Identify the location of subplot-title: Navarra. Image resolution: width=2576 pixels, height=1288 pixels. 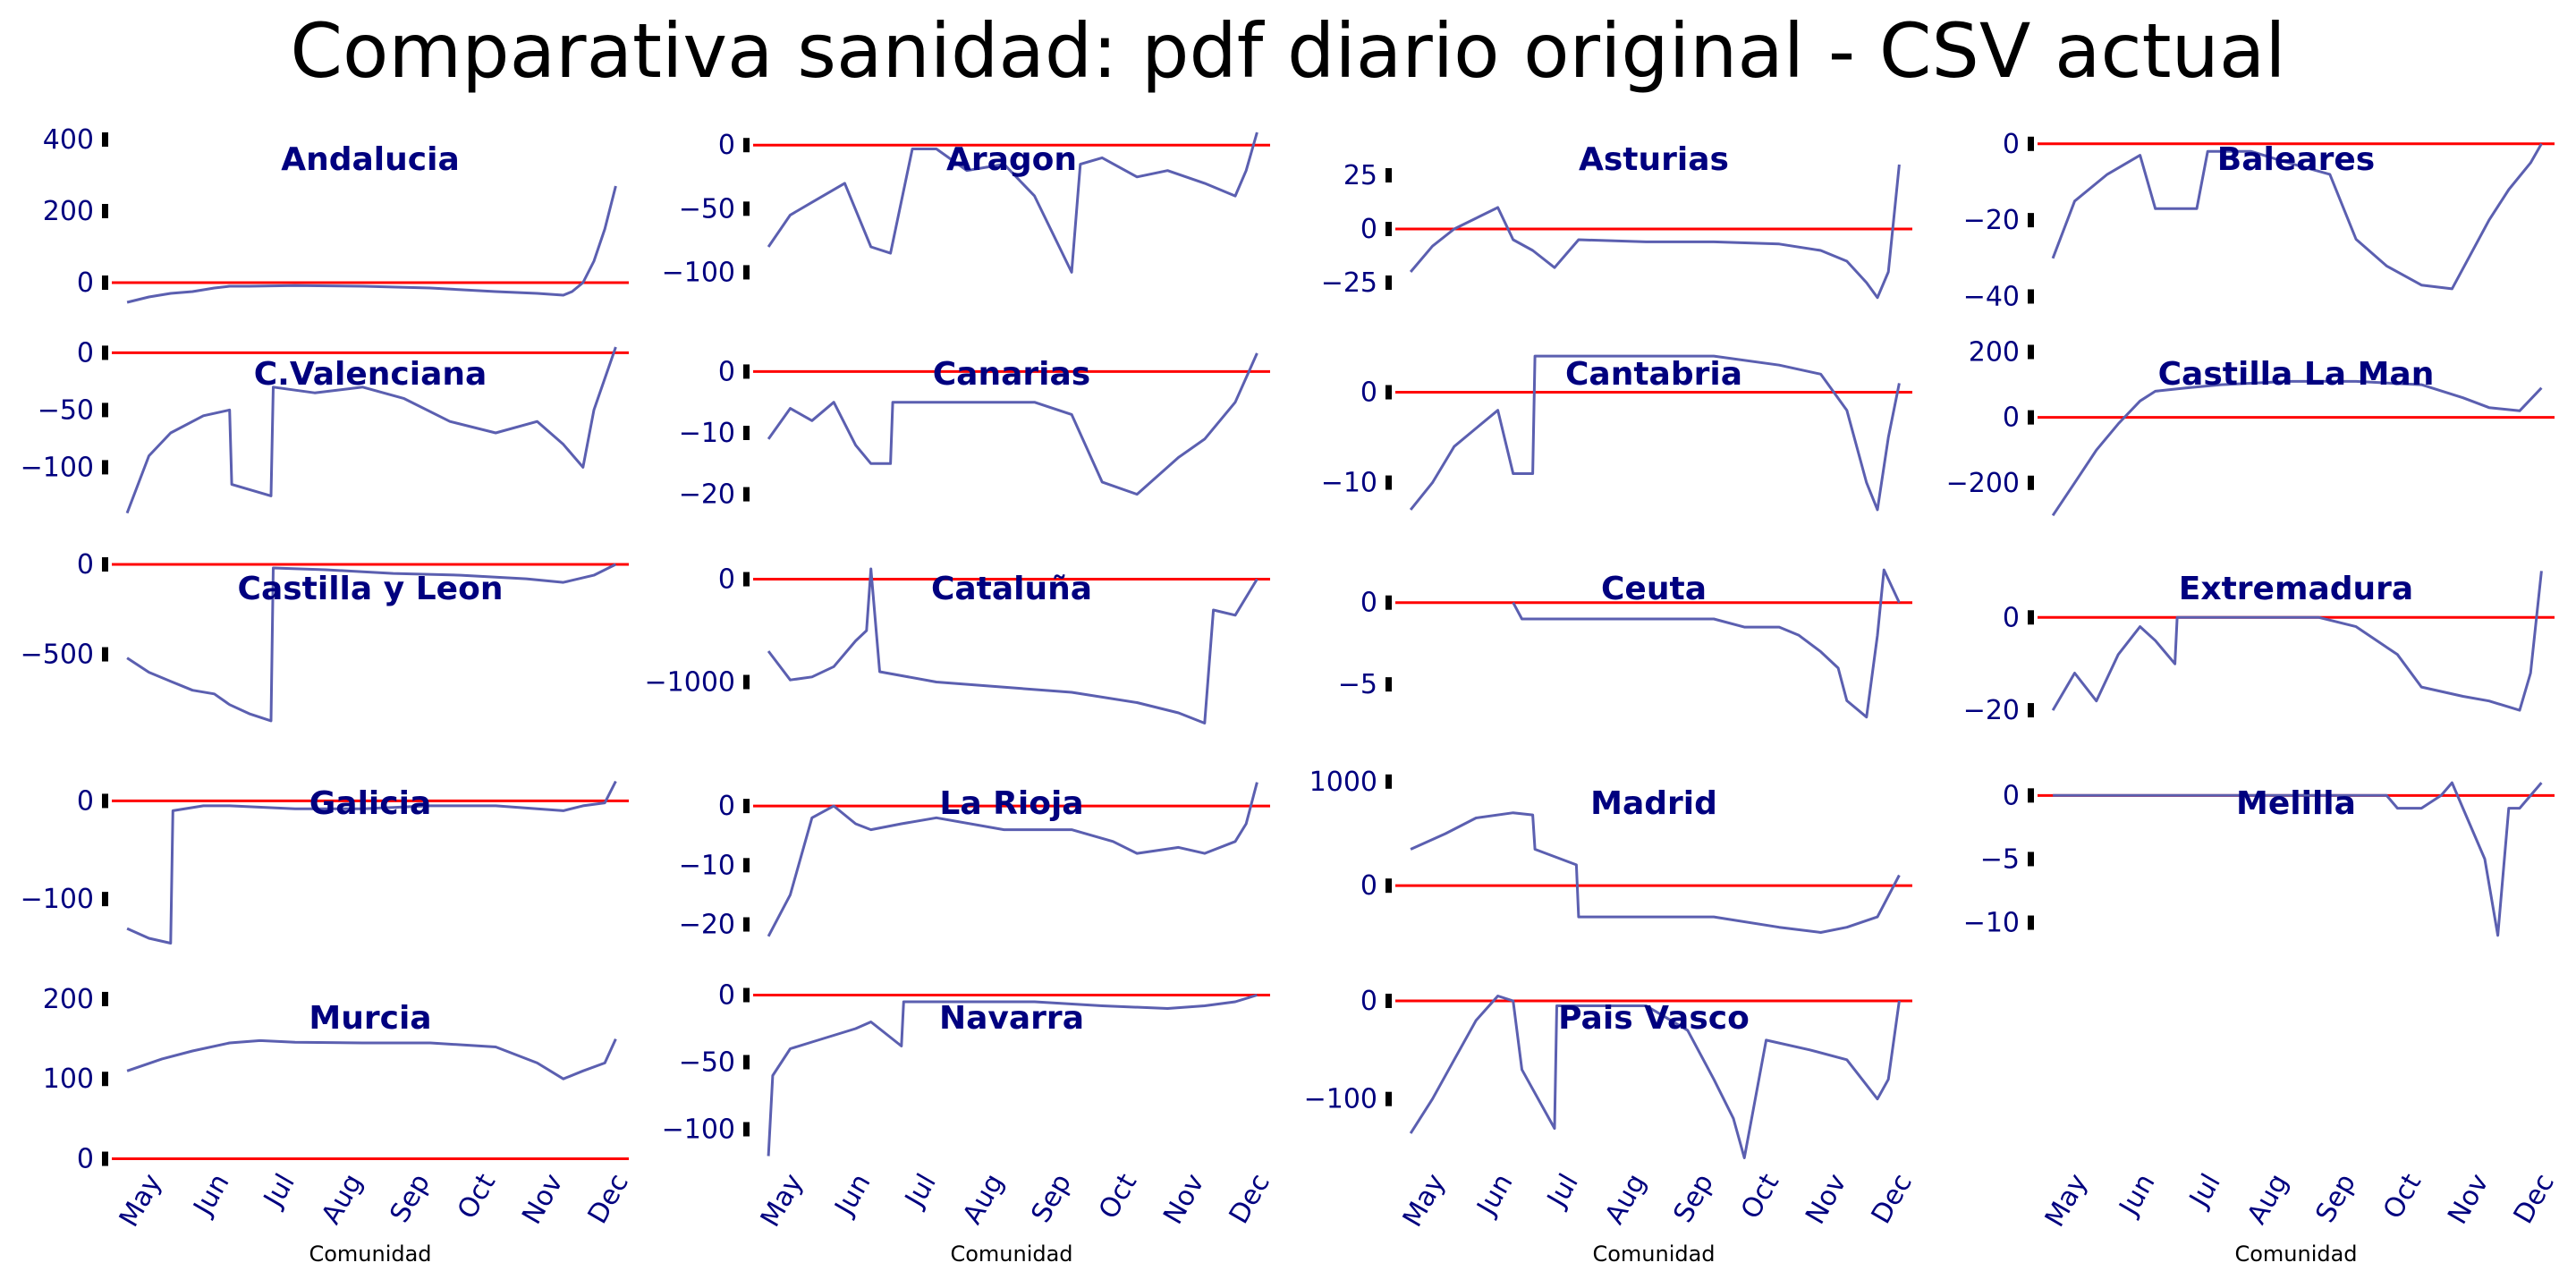
(1011, 1018).